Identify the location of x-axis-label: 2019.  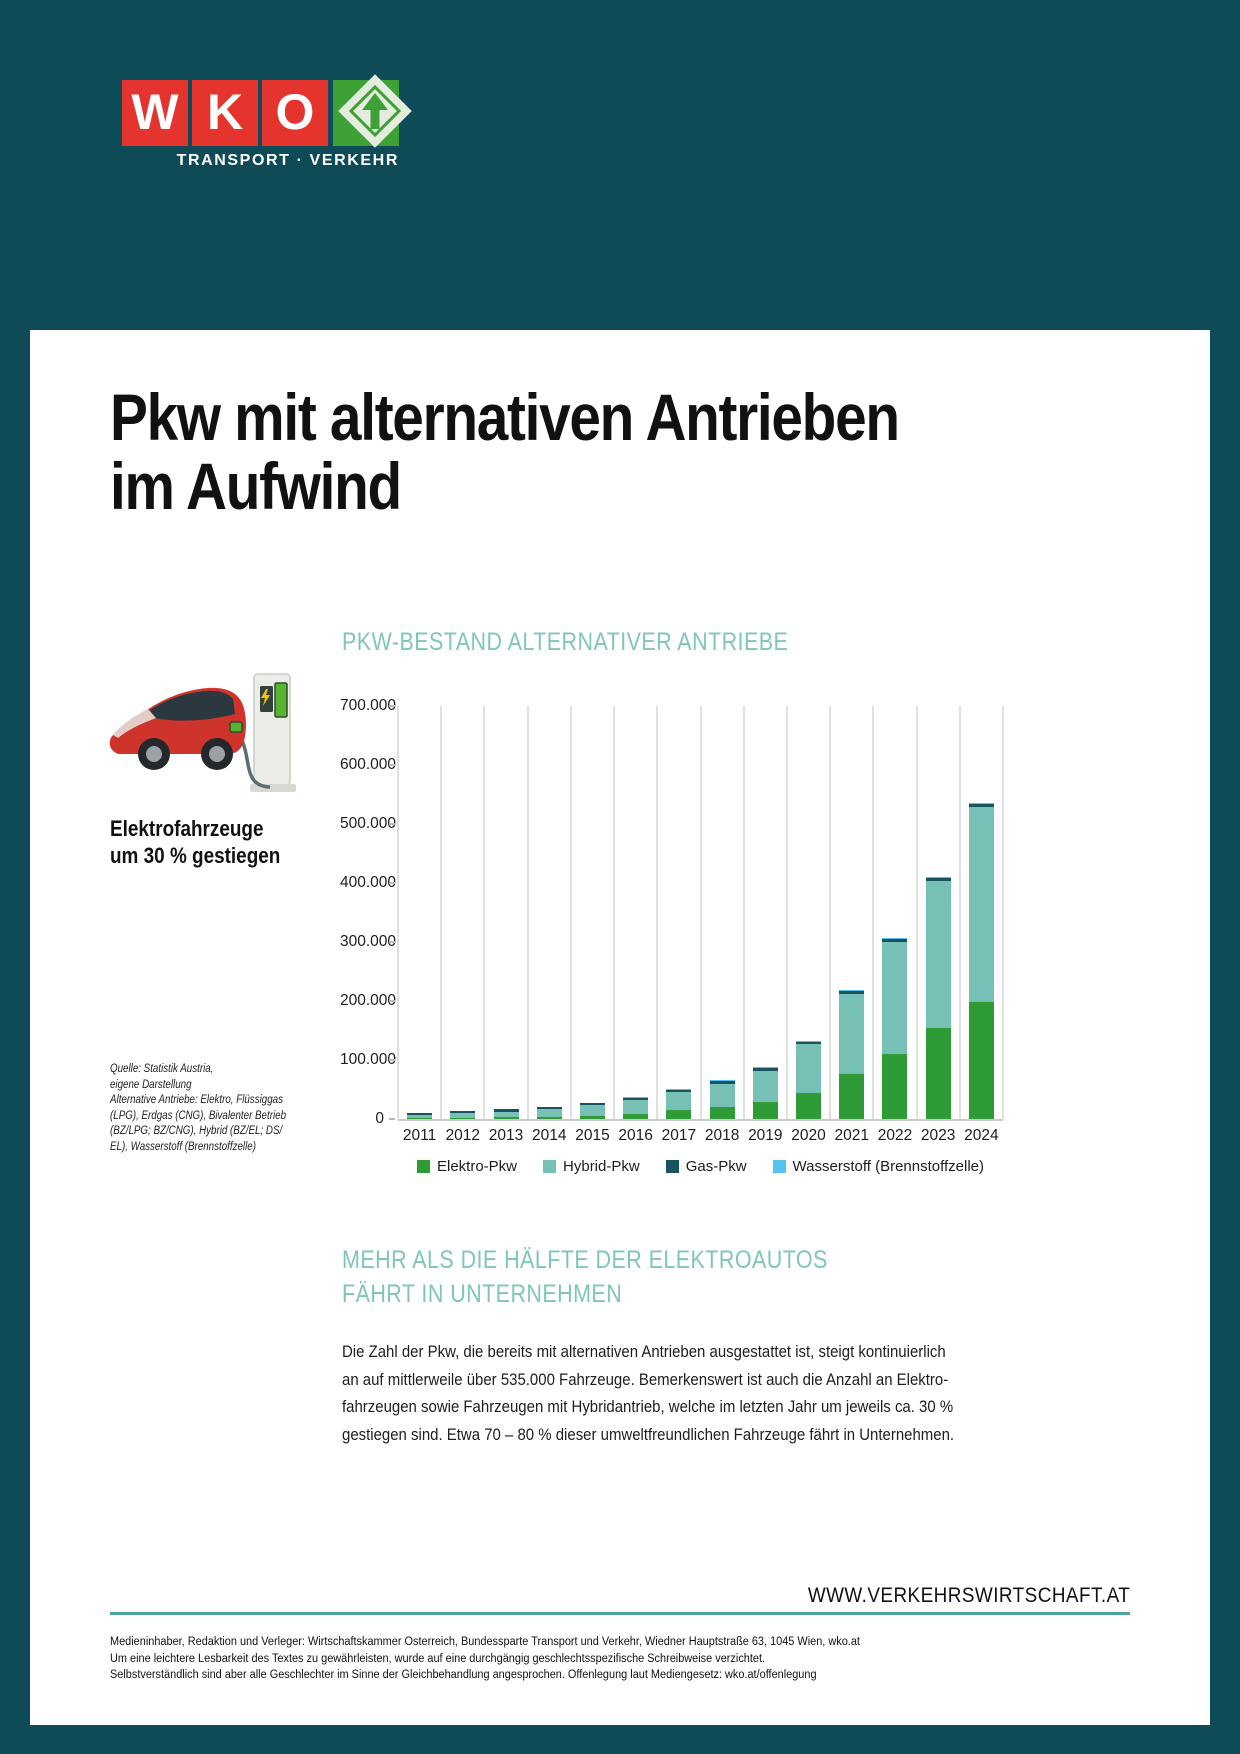
(765, 1135).